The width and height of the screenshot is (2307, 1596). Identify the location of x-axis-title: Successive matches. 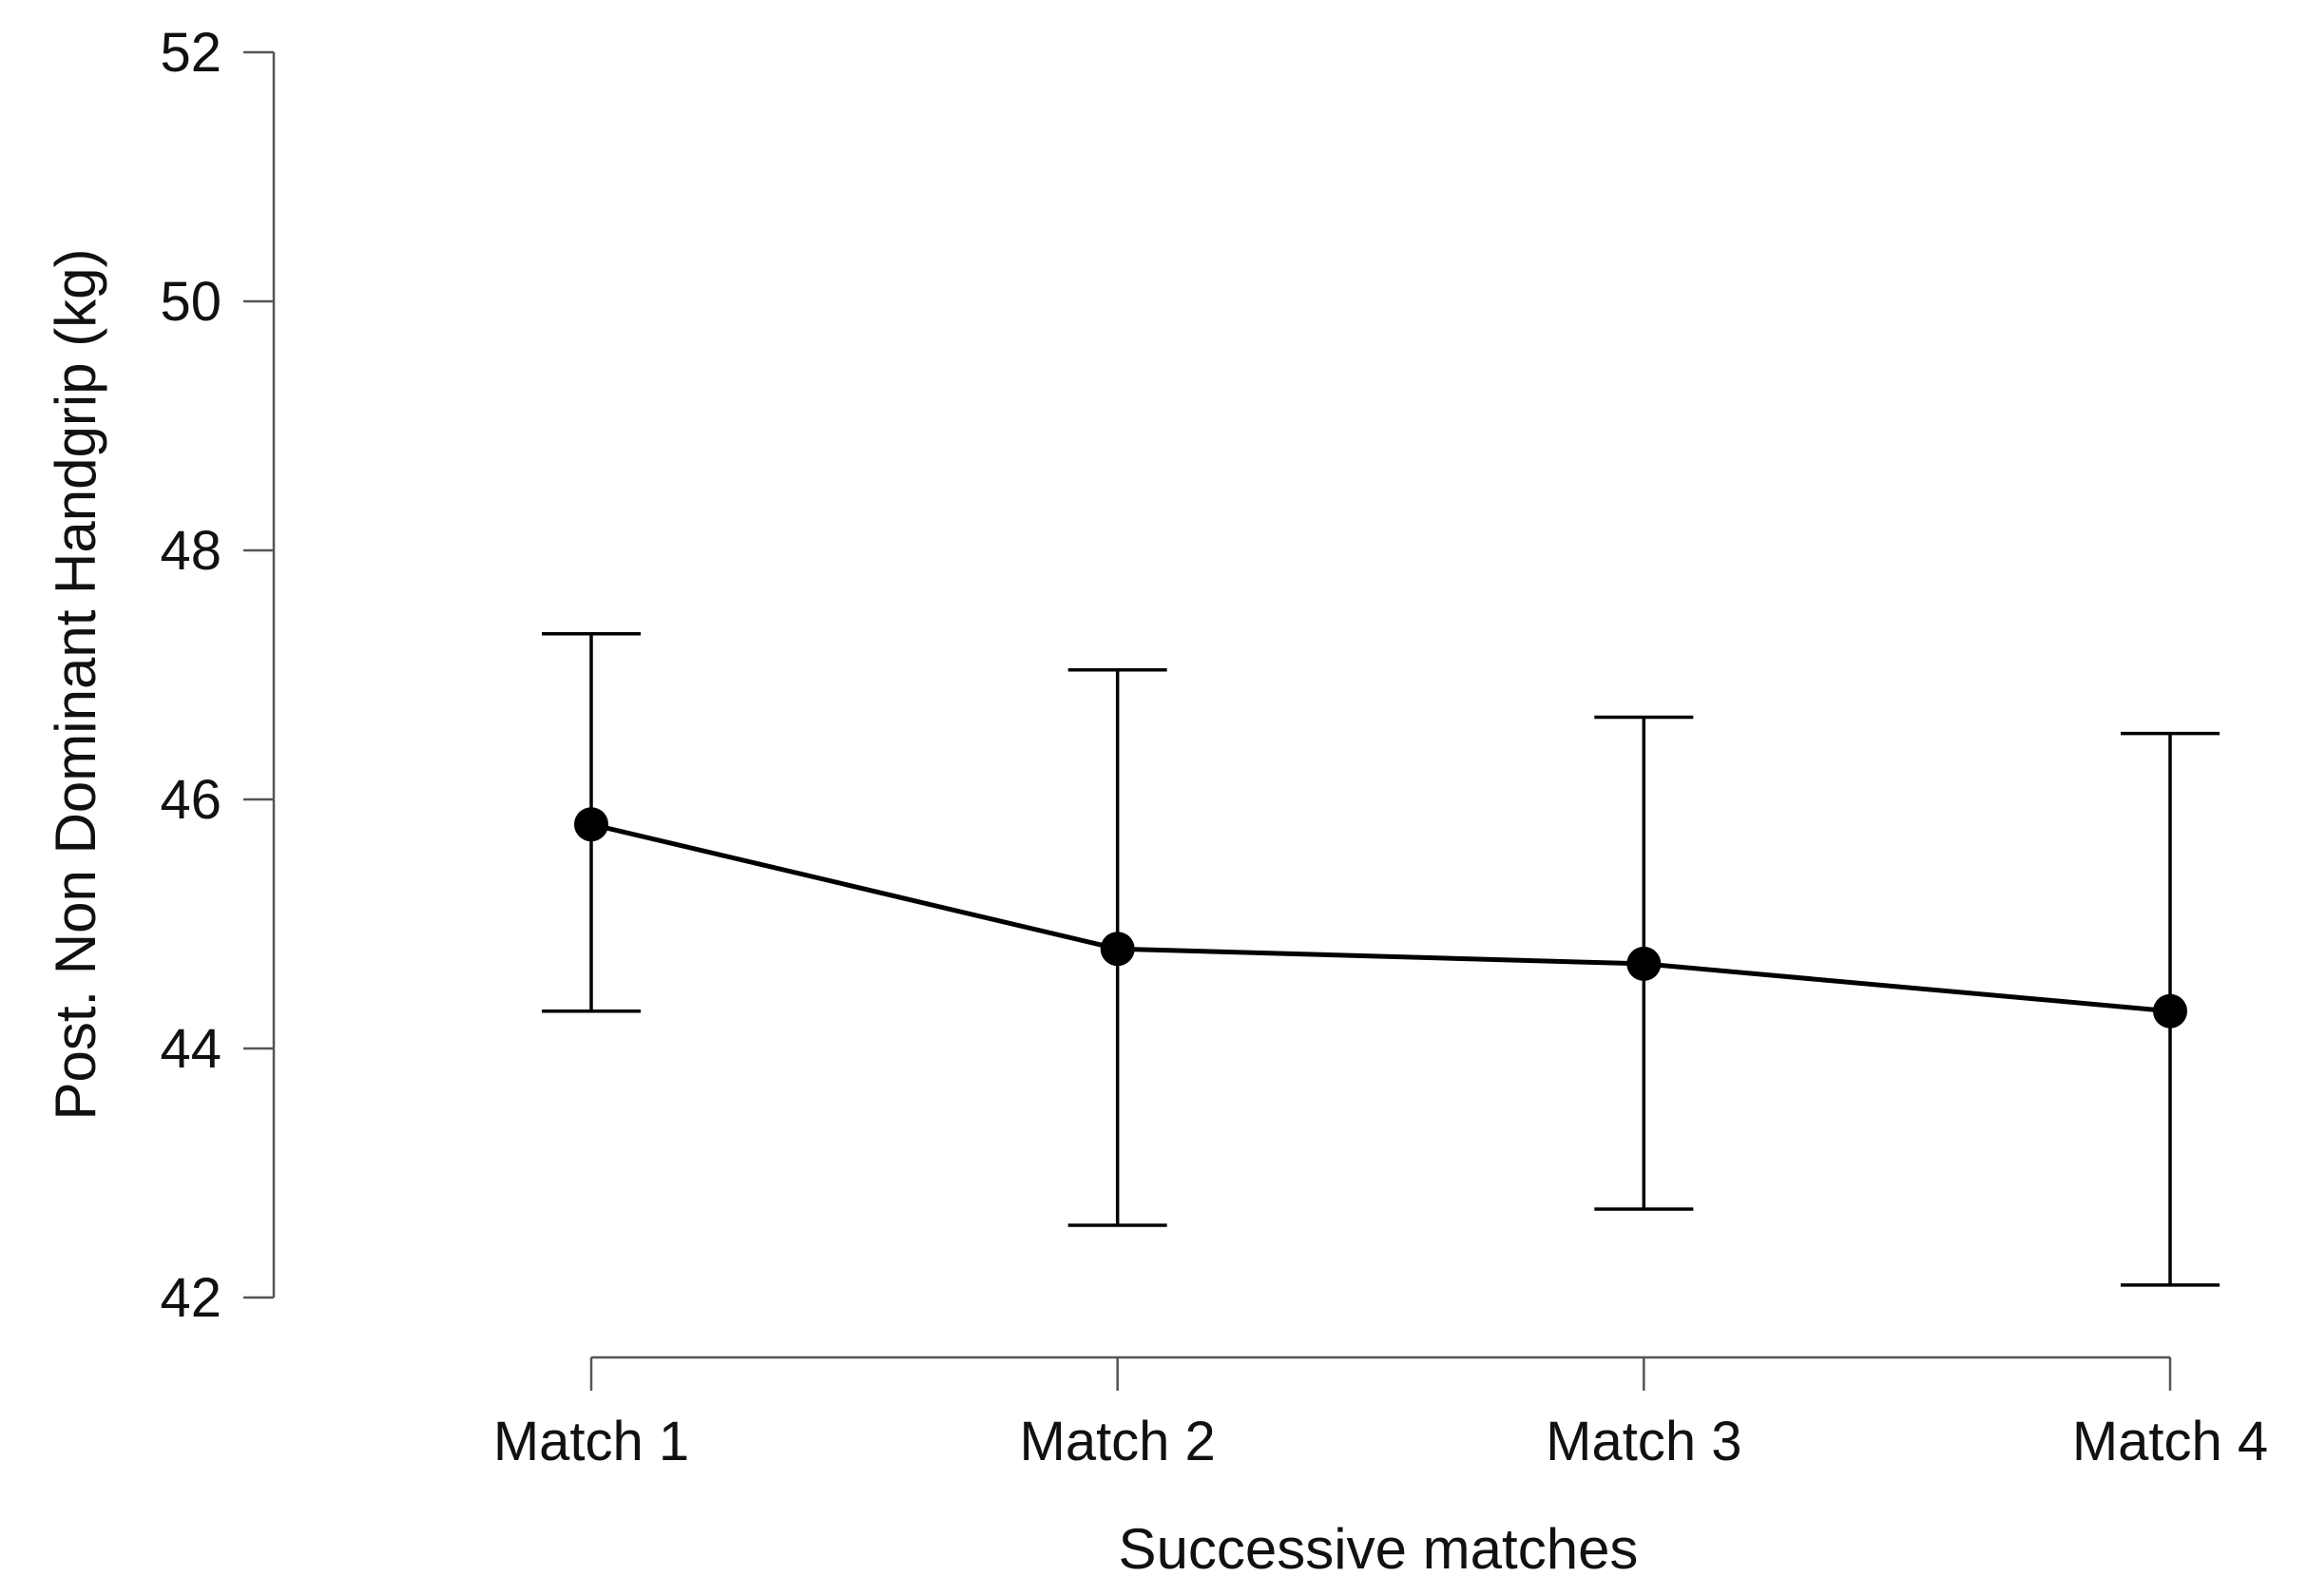
(1379, 1549).